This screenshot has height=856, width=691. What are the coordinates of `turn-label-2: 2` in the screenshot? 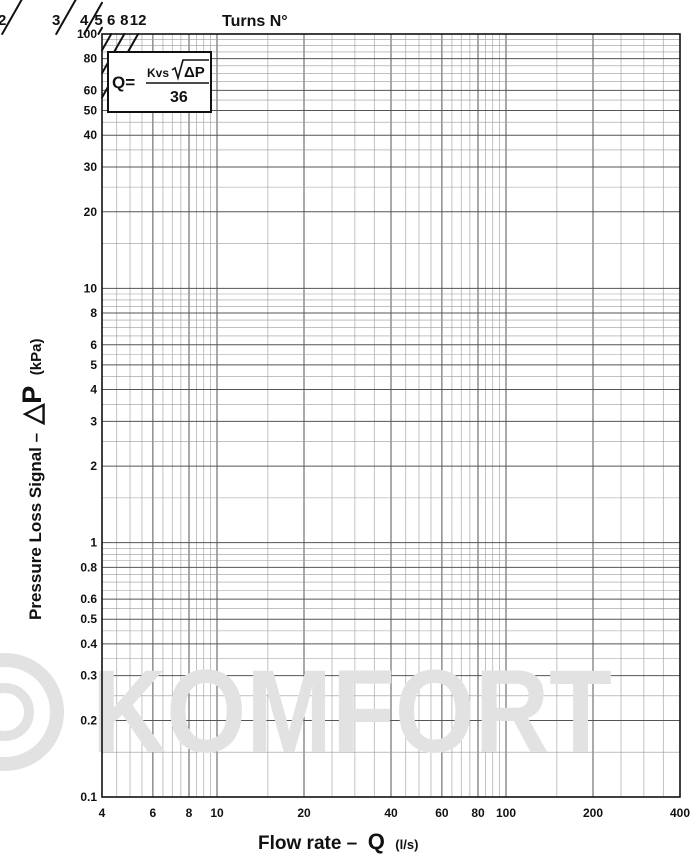 It's located at (3, 20).